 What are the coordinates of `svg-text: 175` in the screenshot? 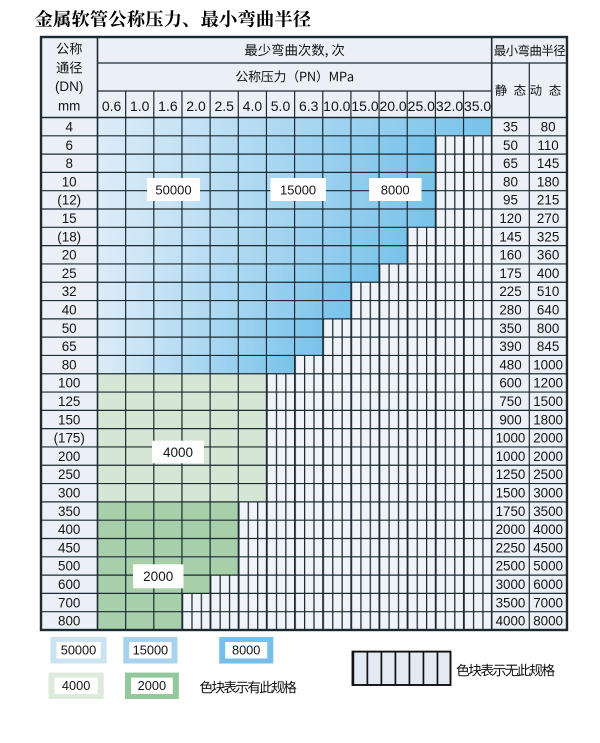 It's located at (510, 273).